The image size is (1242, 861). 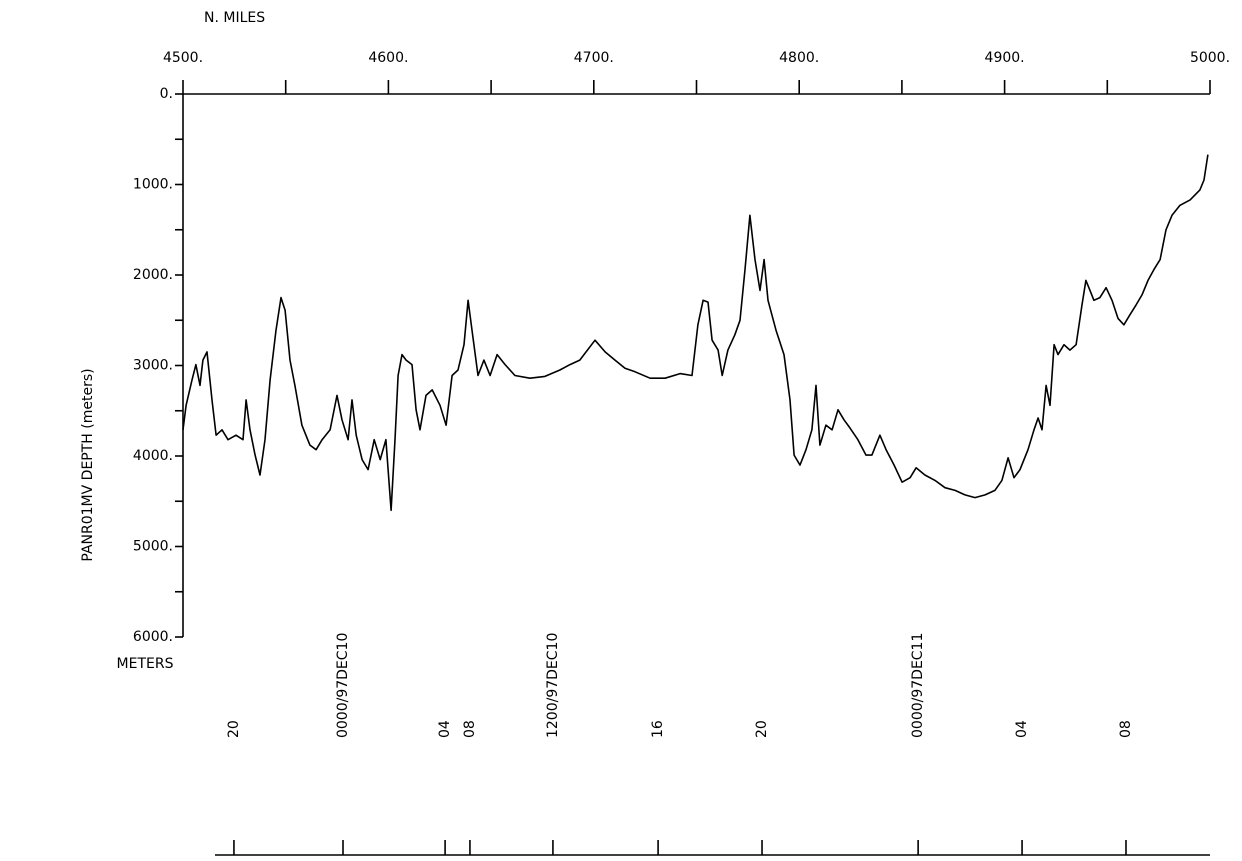 What do you see at coordinates (658, 729) in the screenshot?
I see `time-tick-label: 16` at bounding box center [658, 729].